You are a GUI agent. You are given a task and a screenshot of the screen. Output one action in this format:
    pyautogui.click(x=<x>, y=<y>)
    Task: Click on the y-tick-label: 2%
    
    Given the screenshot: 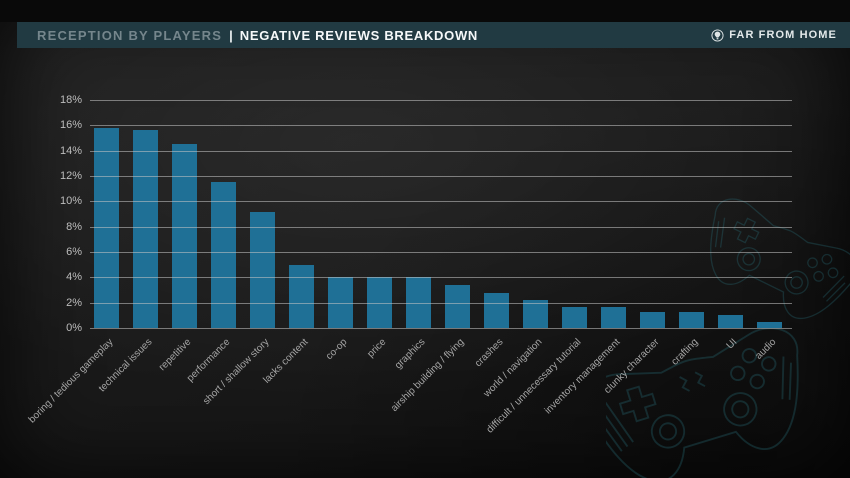 What is the action you would take?
    pyautogui.click(x=74, y=302)
    